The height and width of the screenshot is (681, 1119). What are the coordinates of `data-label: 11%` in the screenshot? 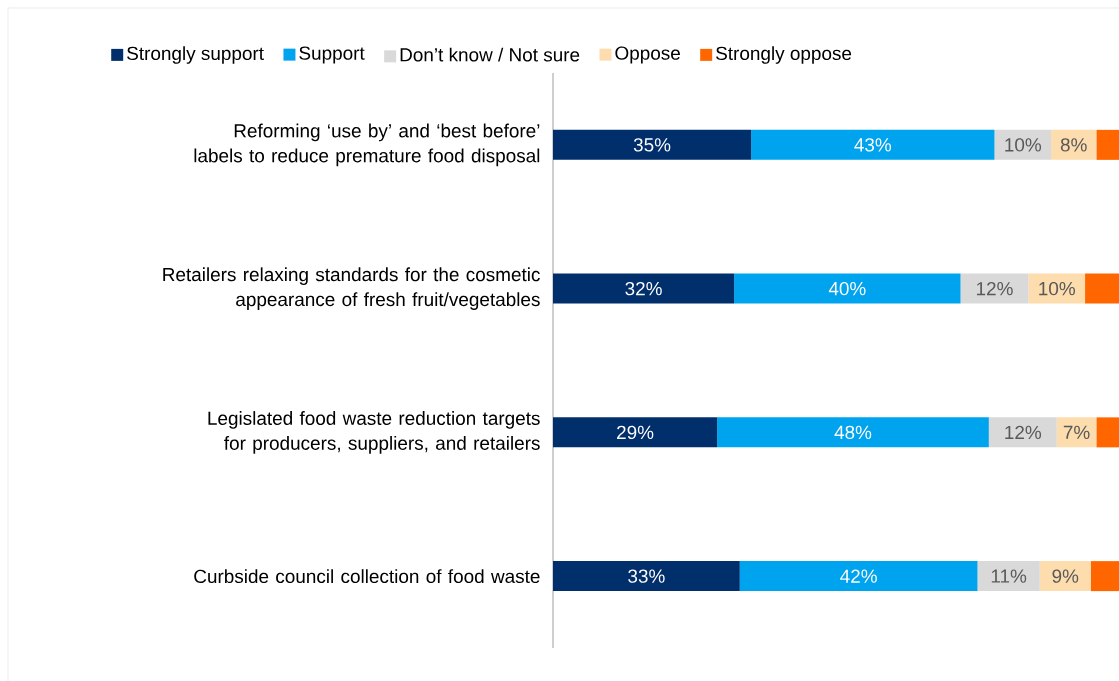 It's located at (1009, 576).